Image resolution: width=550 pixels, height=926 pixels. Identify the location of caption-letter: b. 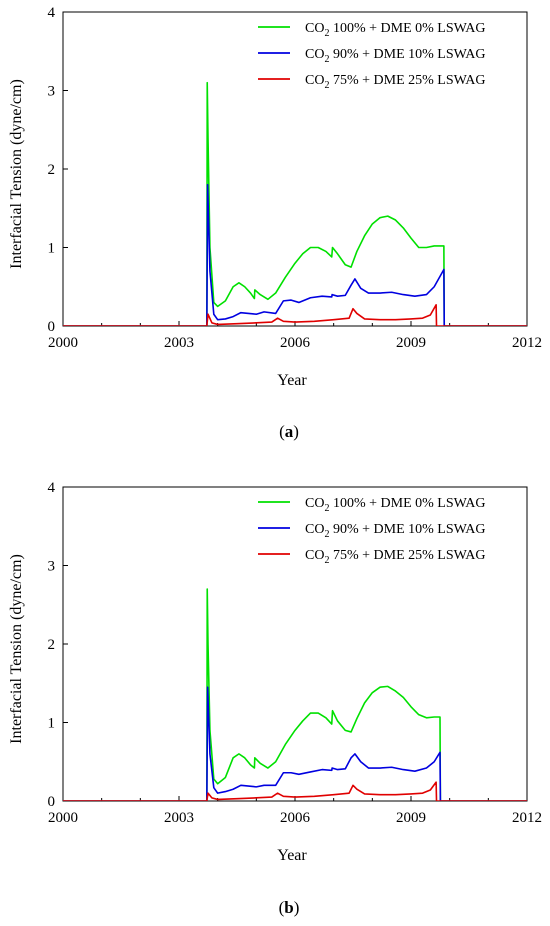
(288, 907).